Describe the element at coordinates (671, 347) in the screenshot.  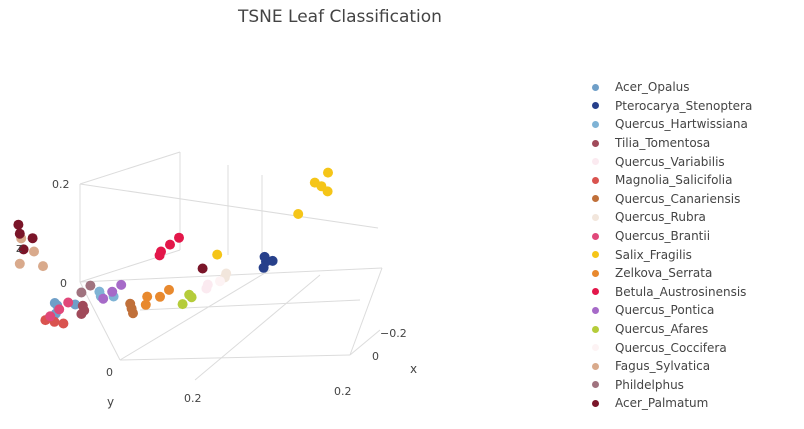
I see `legend-label: Quercus_Coccifera` at that location.